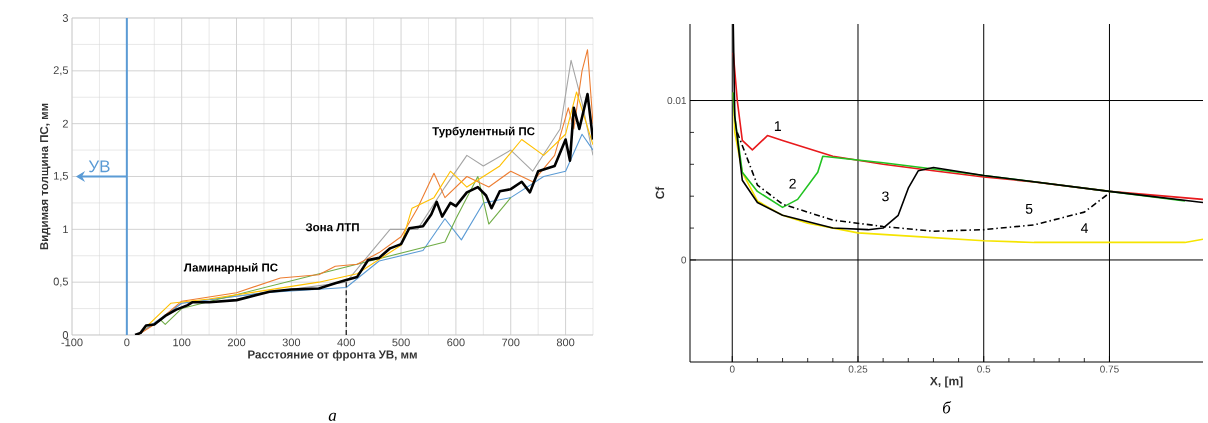 The image size is (1208, 423). What do you see at coordinates (565, 342) in the screenshot?
I see `x-tick-label: 800` at bounding box center [565, 342].